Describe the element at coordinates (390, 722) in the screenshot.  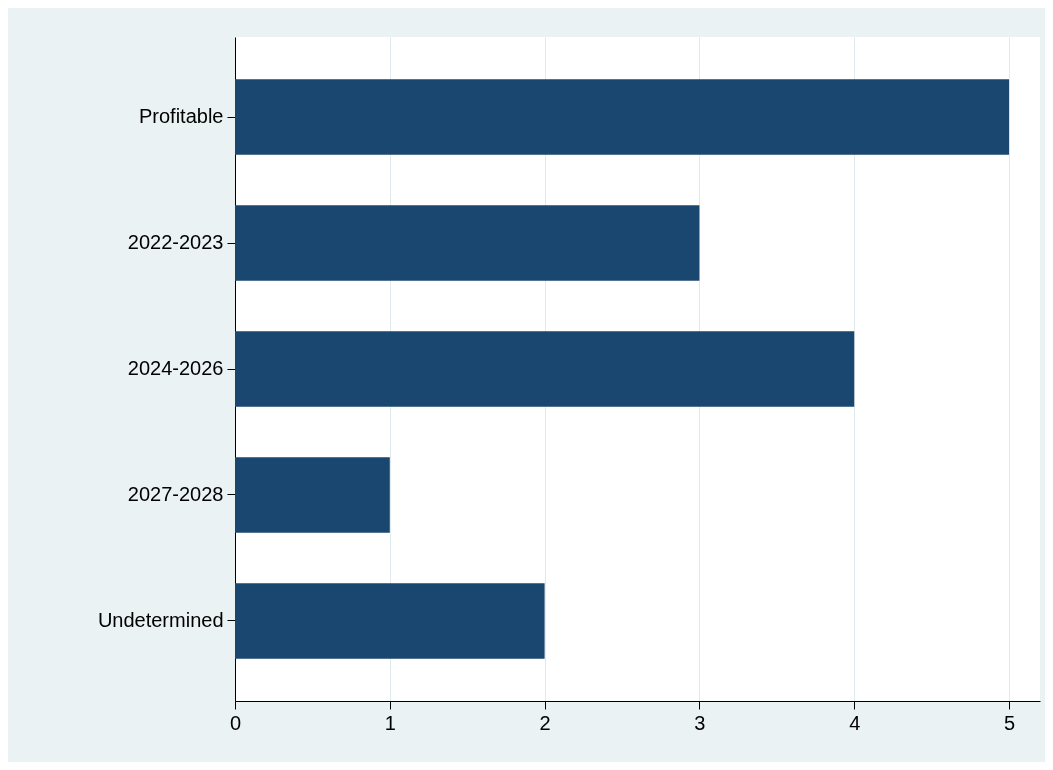
I see `x-tick-label: 1` at that location.